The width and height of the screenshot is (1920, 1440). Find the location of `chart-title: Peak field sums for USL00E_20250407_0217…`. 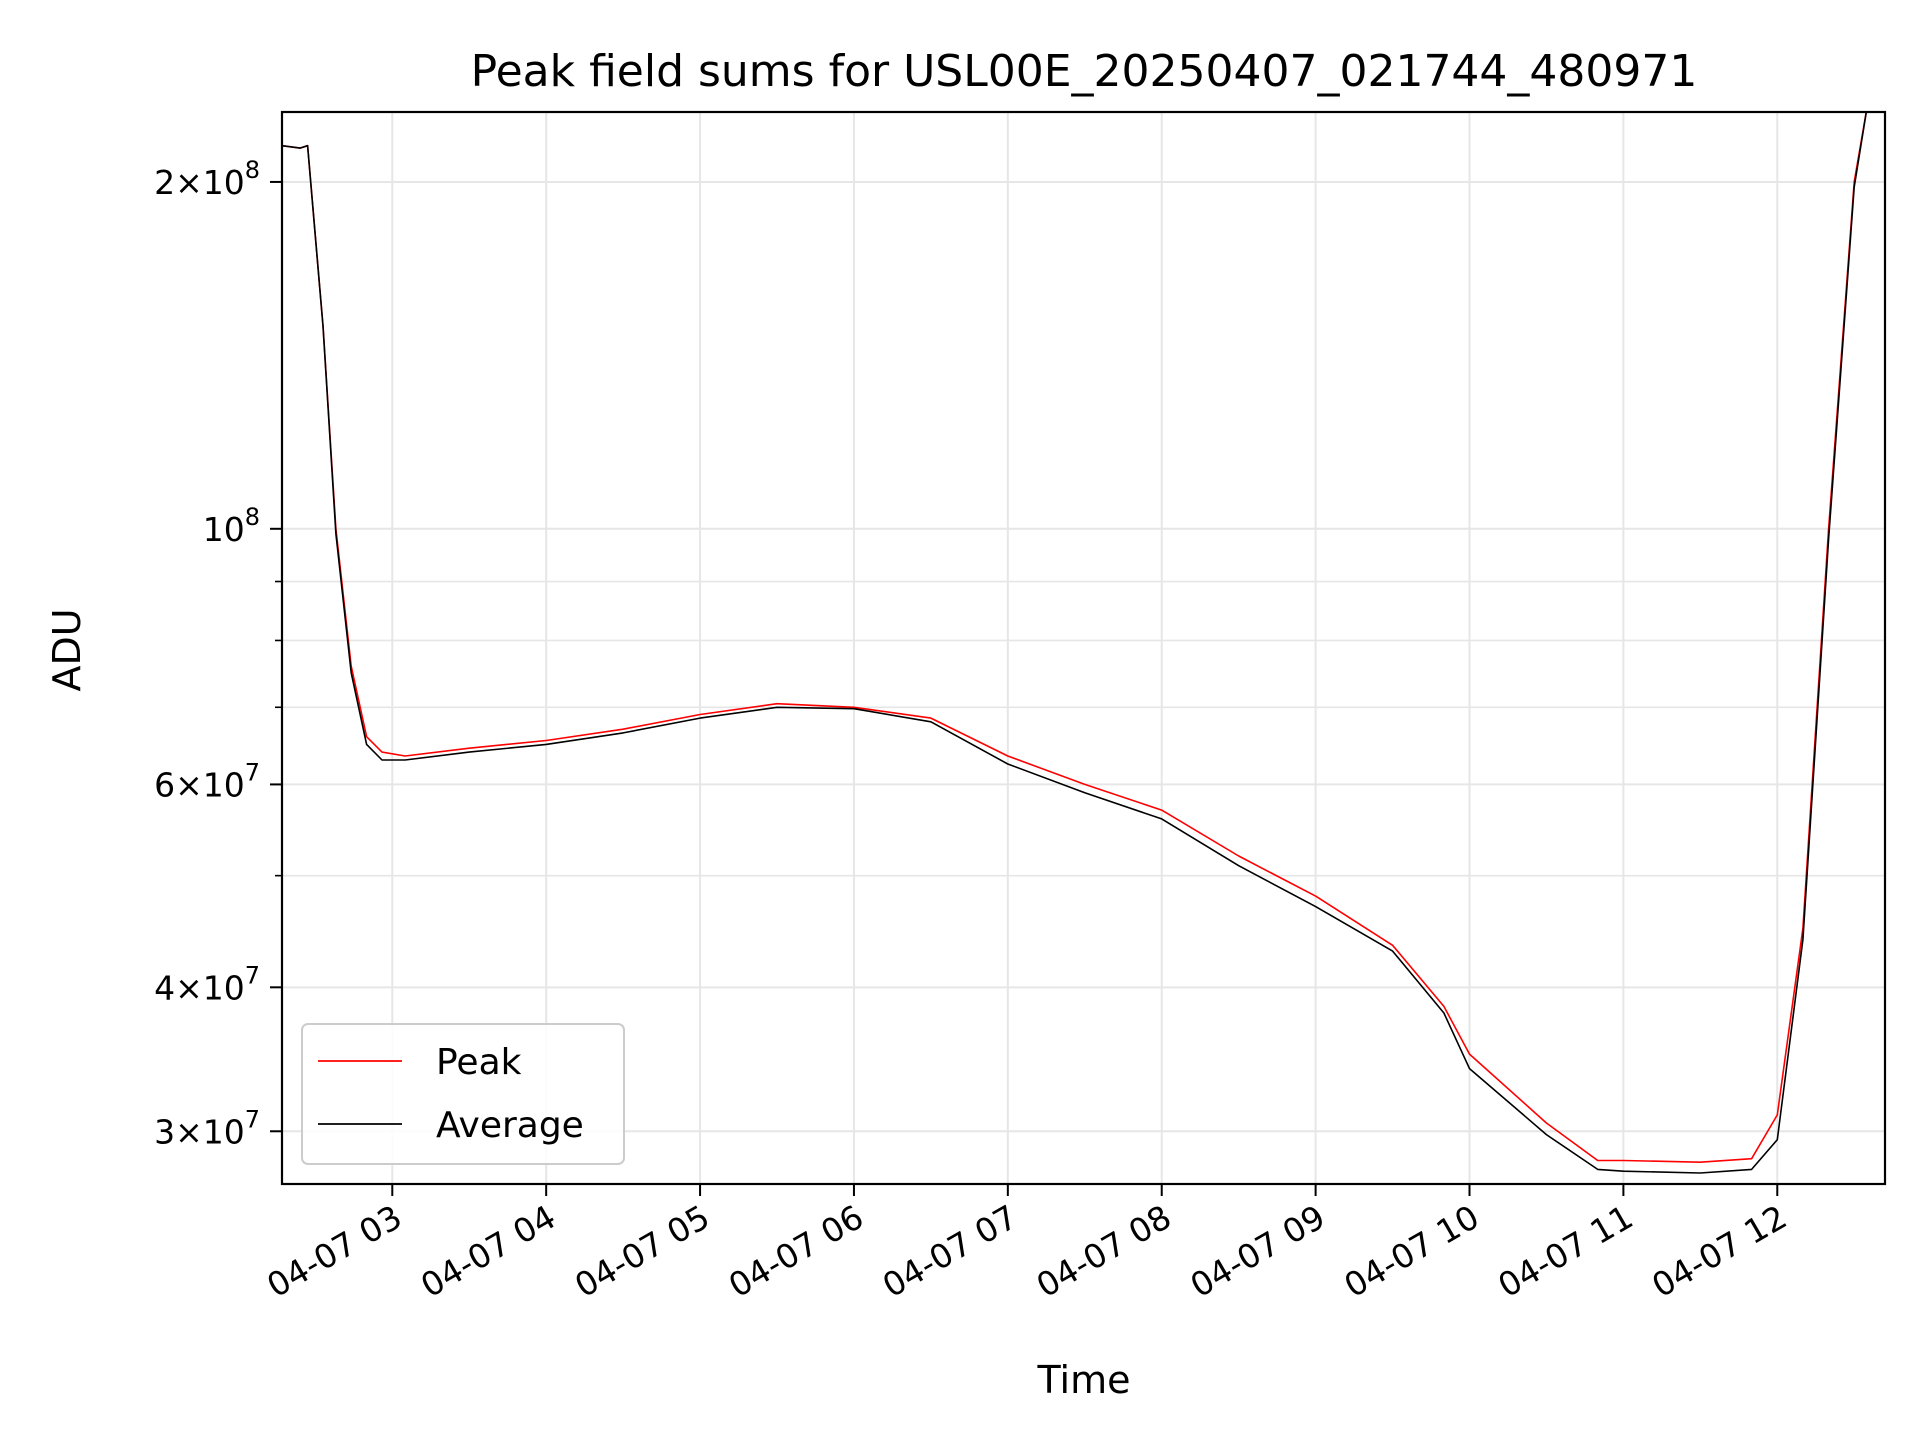

chart-title: Peak field sums for USL00E_20250407_0217… is located at coordinates (1084, 71).